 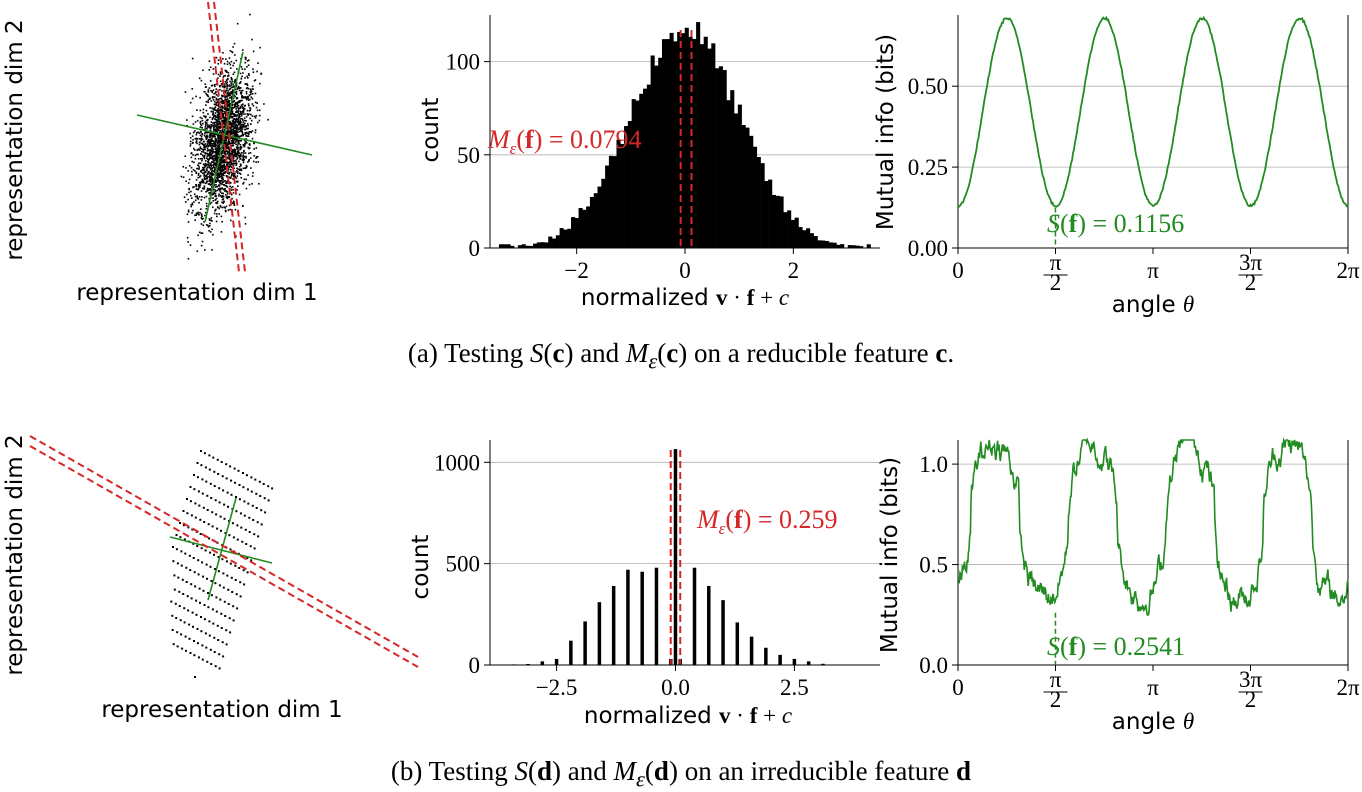 I want to click on principal-axis-line, so click(x=222, y=549).